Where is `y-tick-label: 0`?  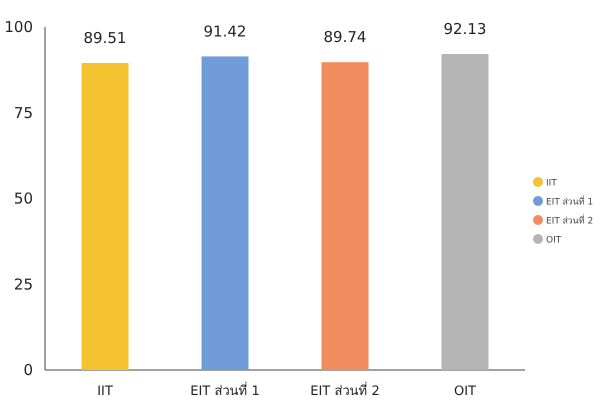
y-tick-label: 0 is located at coordinates (28, 370).